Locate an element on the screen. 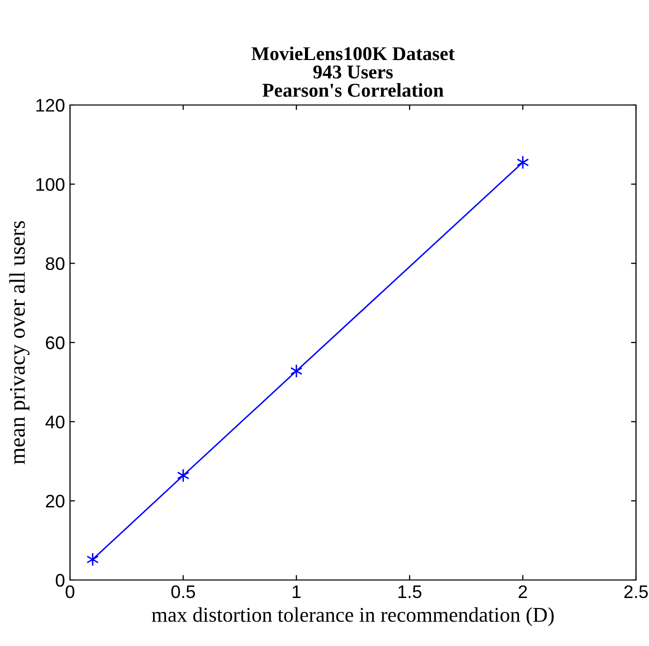 The height and width of the screenshot is (646, 649). y-tick-label: 120 is located at coordinates (50, 105).